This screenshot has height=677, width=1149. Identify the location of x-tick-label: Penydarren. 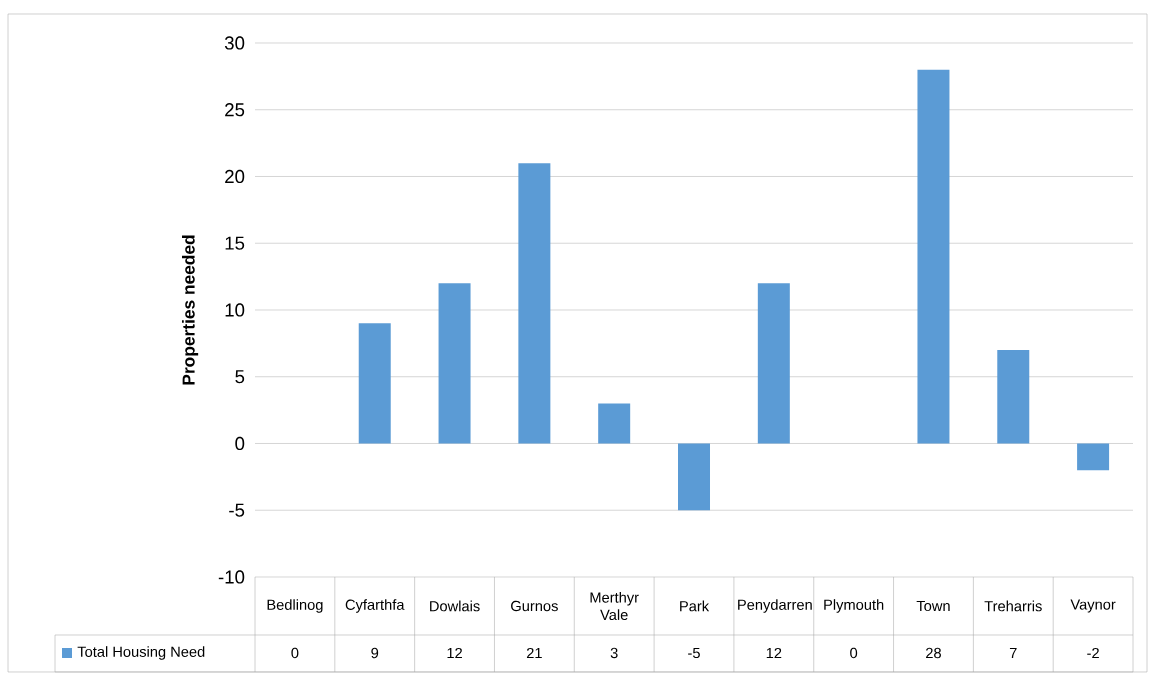
(775, 606).